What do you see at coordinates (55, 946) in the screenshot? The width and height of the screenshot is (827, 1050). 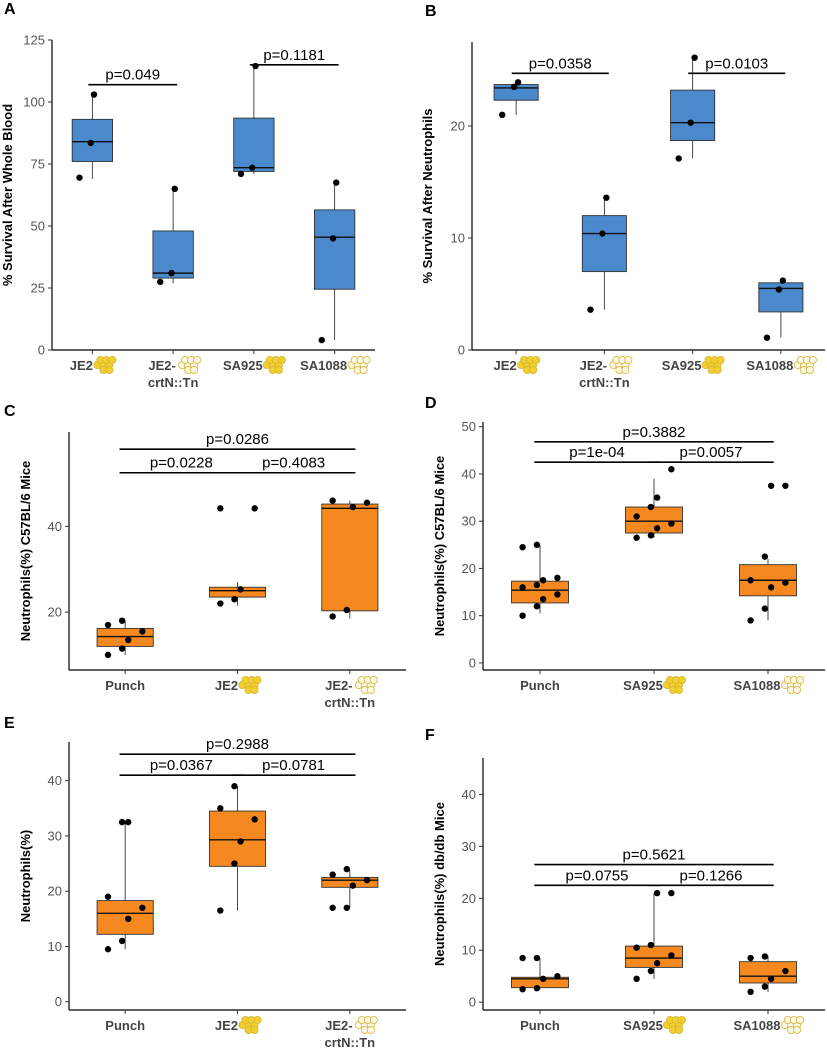 I see `y-tick-label: 10` at bounding box center [55, 946].